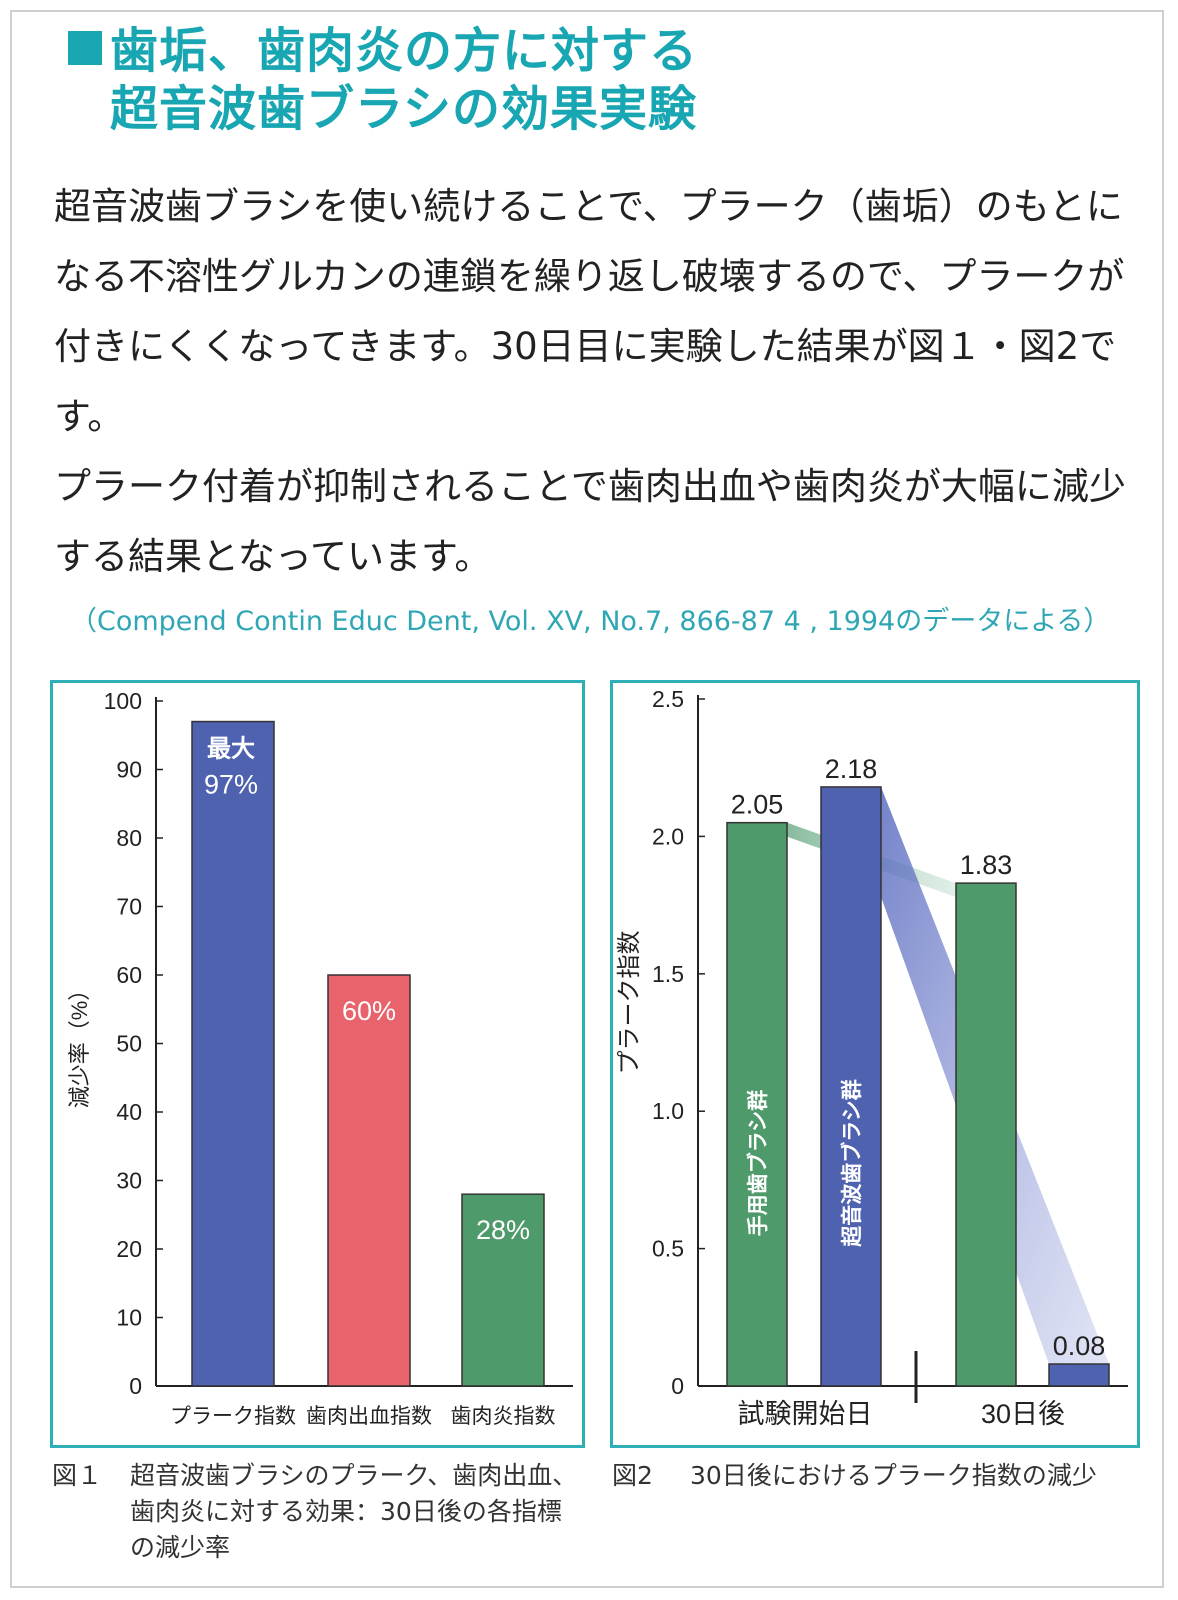  I want to click on figure2-caption-number: 図2, so click(632, 1475).